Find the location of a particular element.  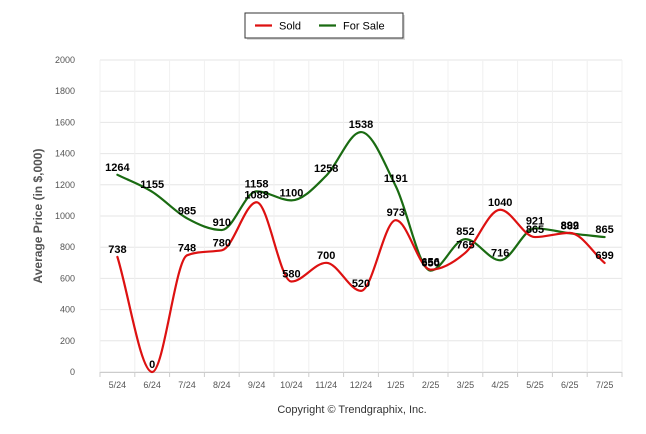

data-label-for-sale: 865 is located at coordinates (604, 230).